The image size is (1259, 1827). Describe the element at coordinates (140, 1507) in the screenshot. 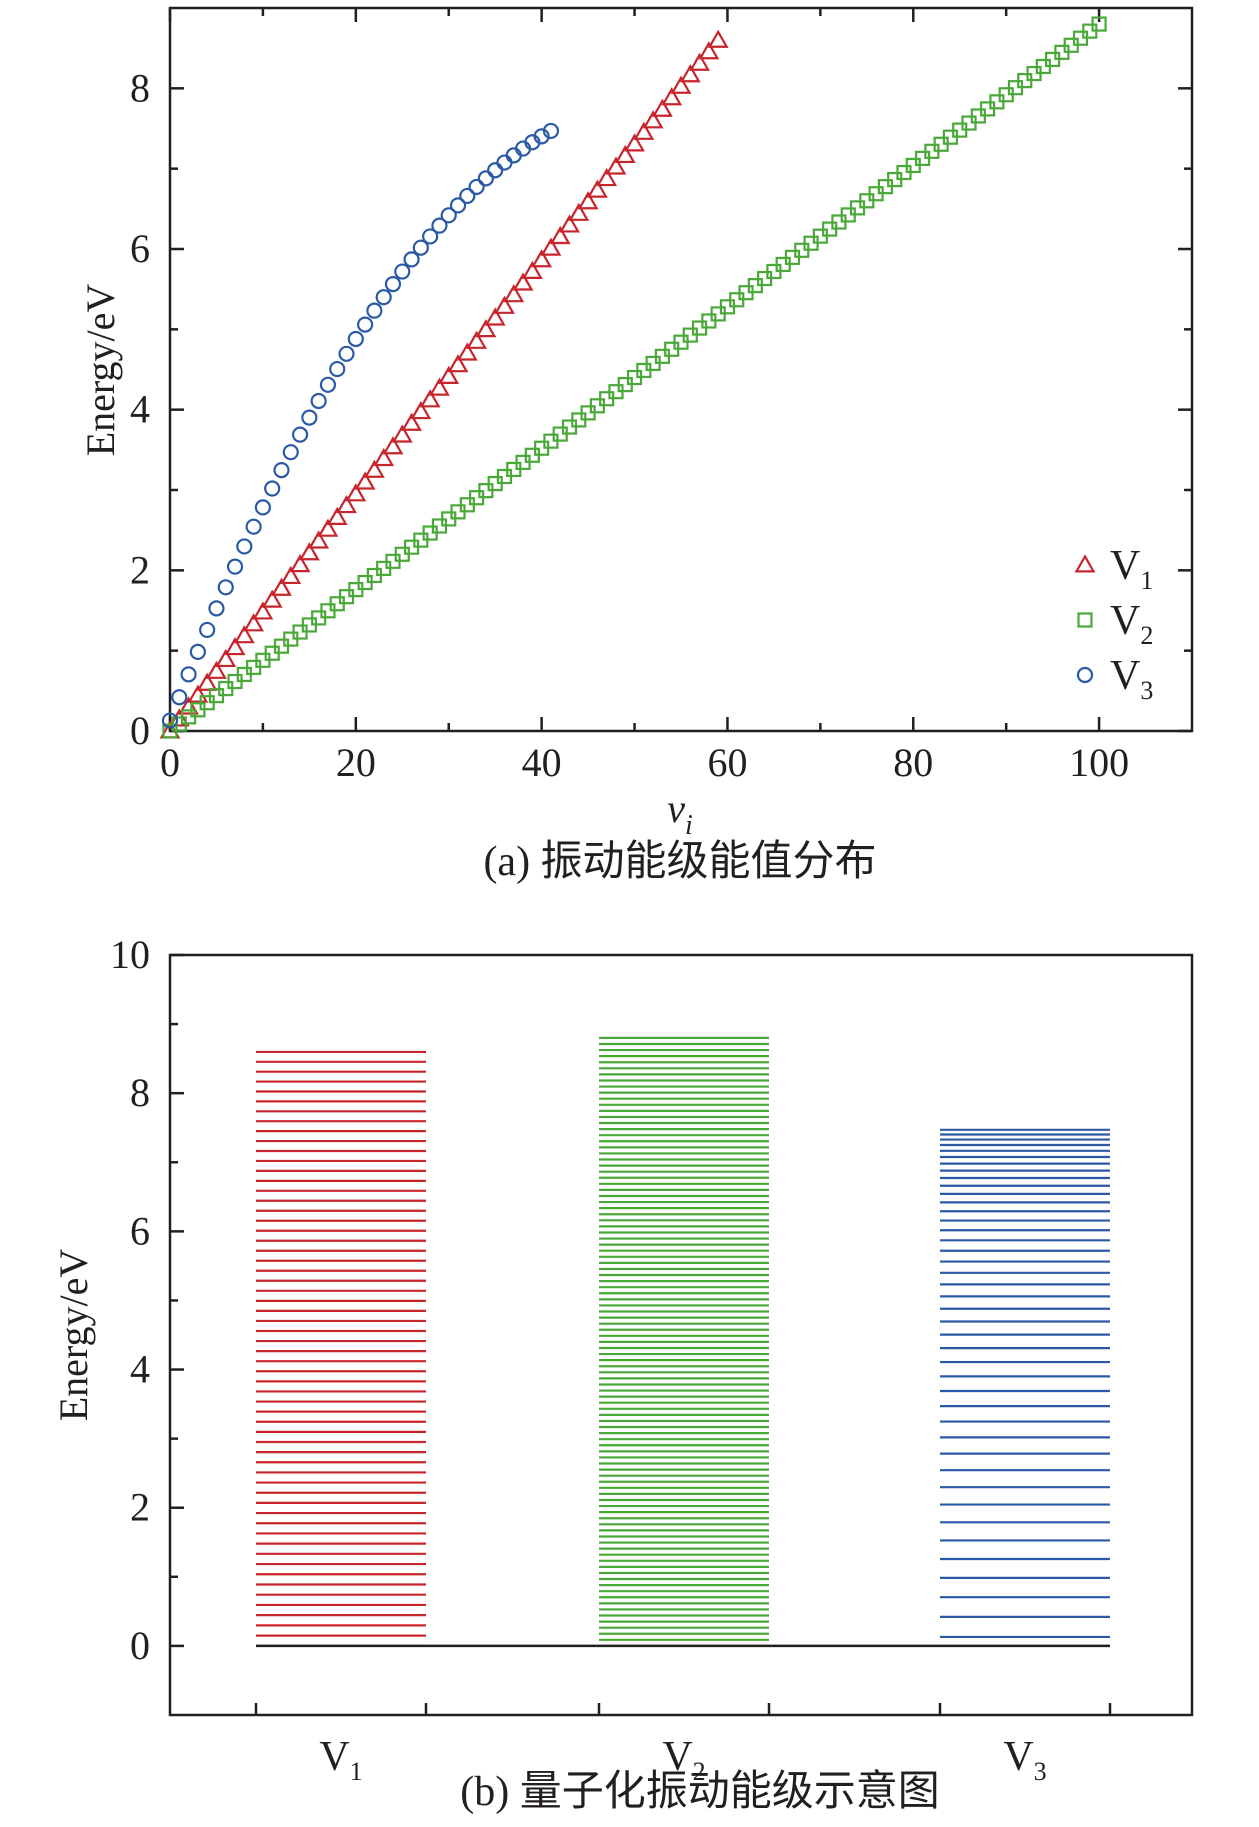

I see `panel-b-y-tick-label: 2` at that location.